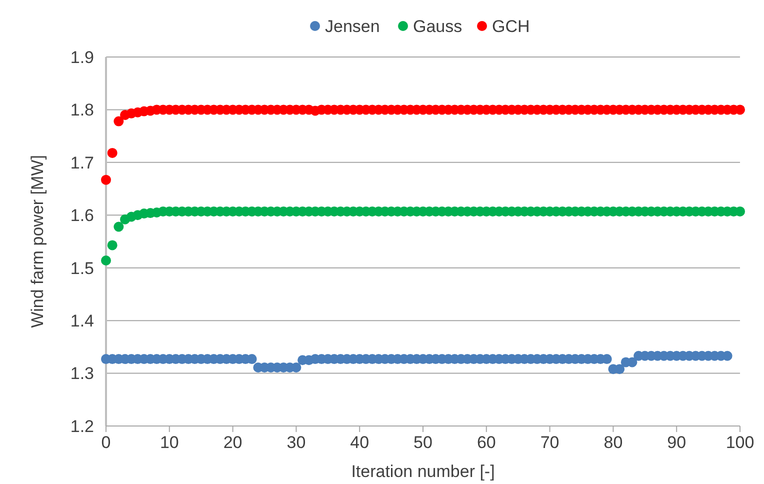 The width and height of the screenshot is (764, 484). I want to click on x-tick-label: 80, so click(613, 442).